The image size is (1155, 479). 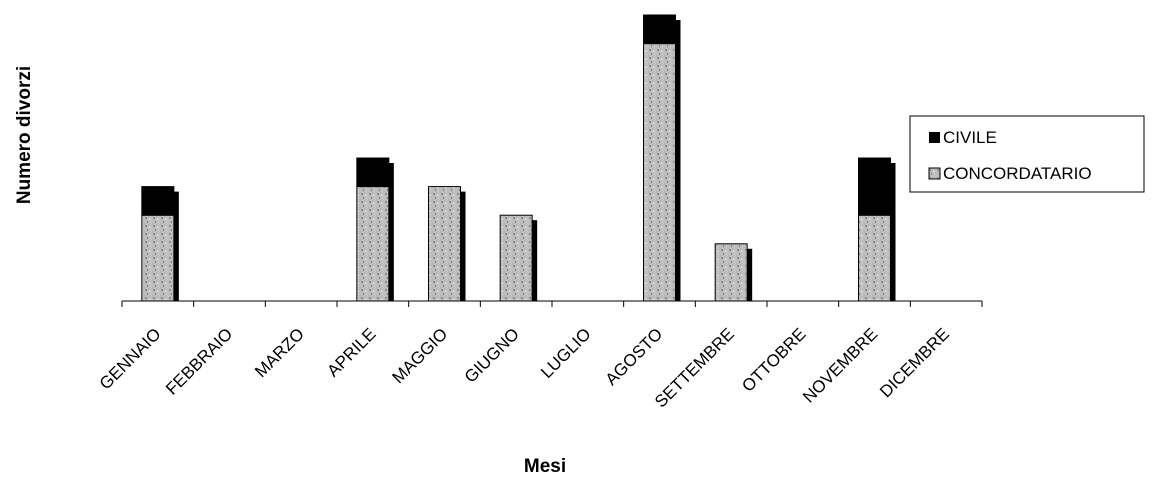 What do you see at coordinates (874, 258) in the screenshot?
I see `bar-concordatario-novembre` at bounding box center [874, 258].